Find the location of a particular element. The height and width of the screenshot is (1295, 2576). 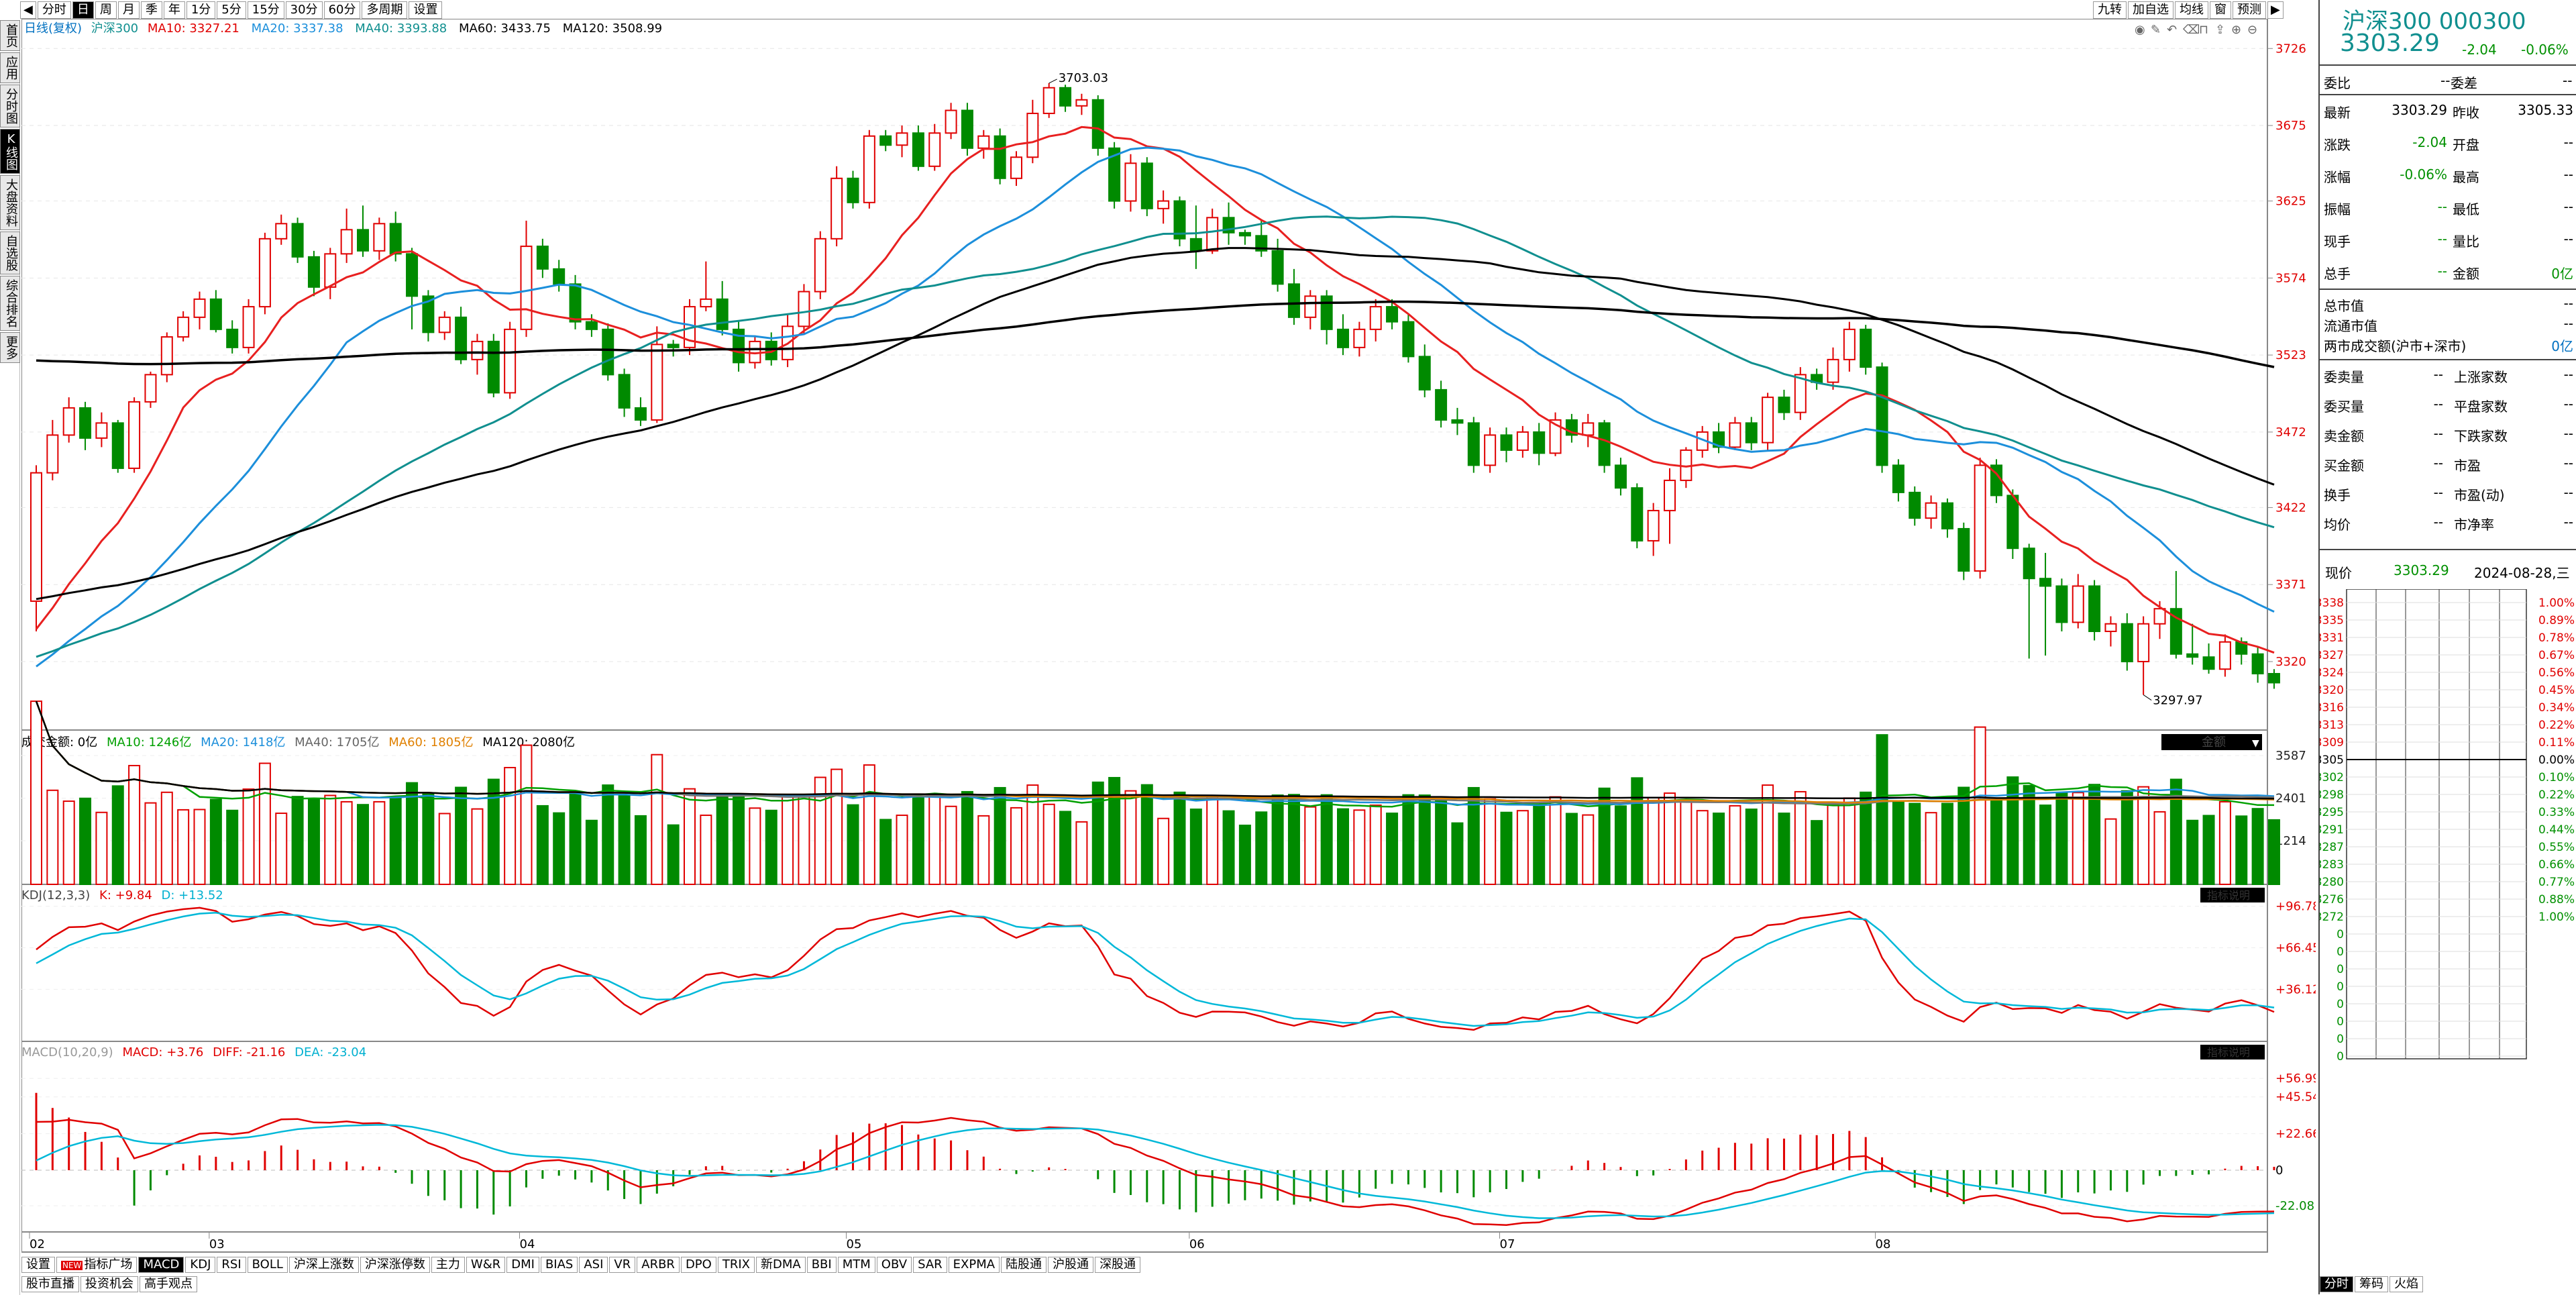

tab-1min: 1分 is located at coordinates (201, 10).